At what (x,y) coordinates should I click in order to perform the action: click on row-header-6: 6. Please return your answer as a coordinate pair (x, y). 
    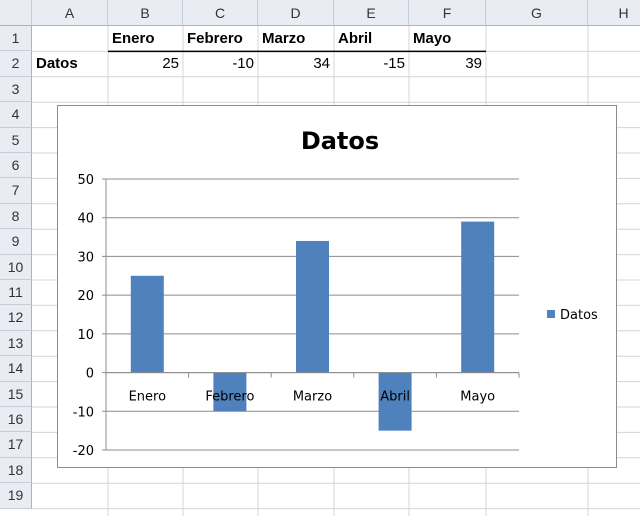
    Looking at the image, I should click on (16, 166).